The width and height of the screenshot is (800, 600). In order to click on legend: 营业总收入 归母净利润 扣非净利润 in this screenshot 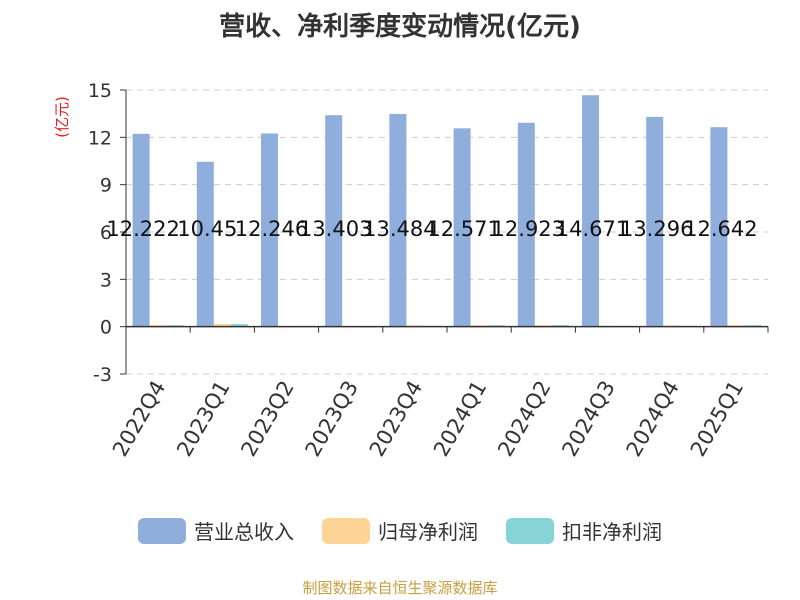, I will do `click(400, 530)`.